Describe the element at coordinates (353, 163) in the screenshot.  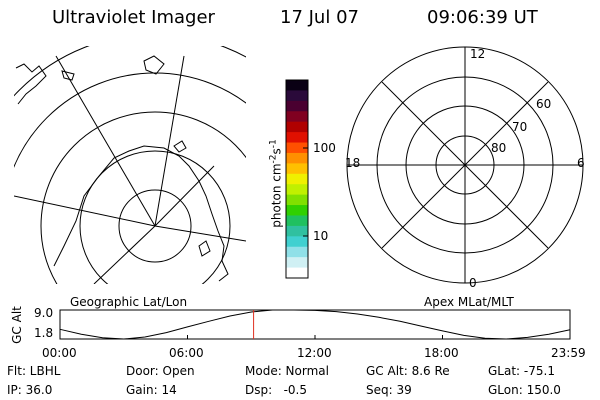
I see `mlt-label-18: 18` at that location.